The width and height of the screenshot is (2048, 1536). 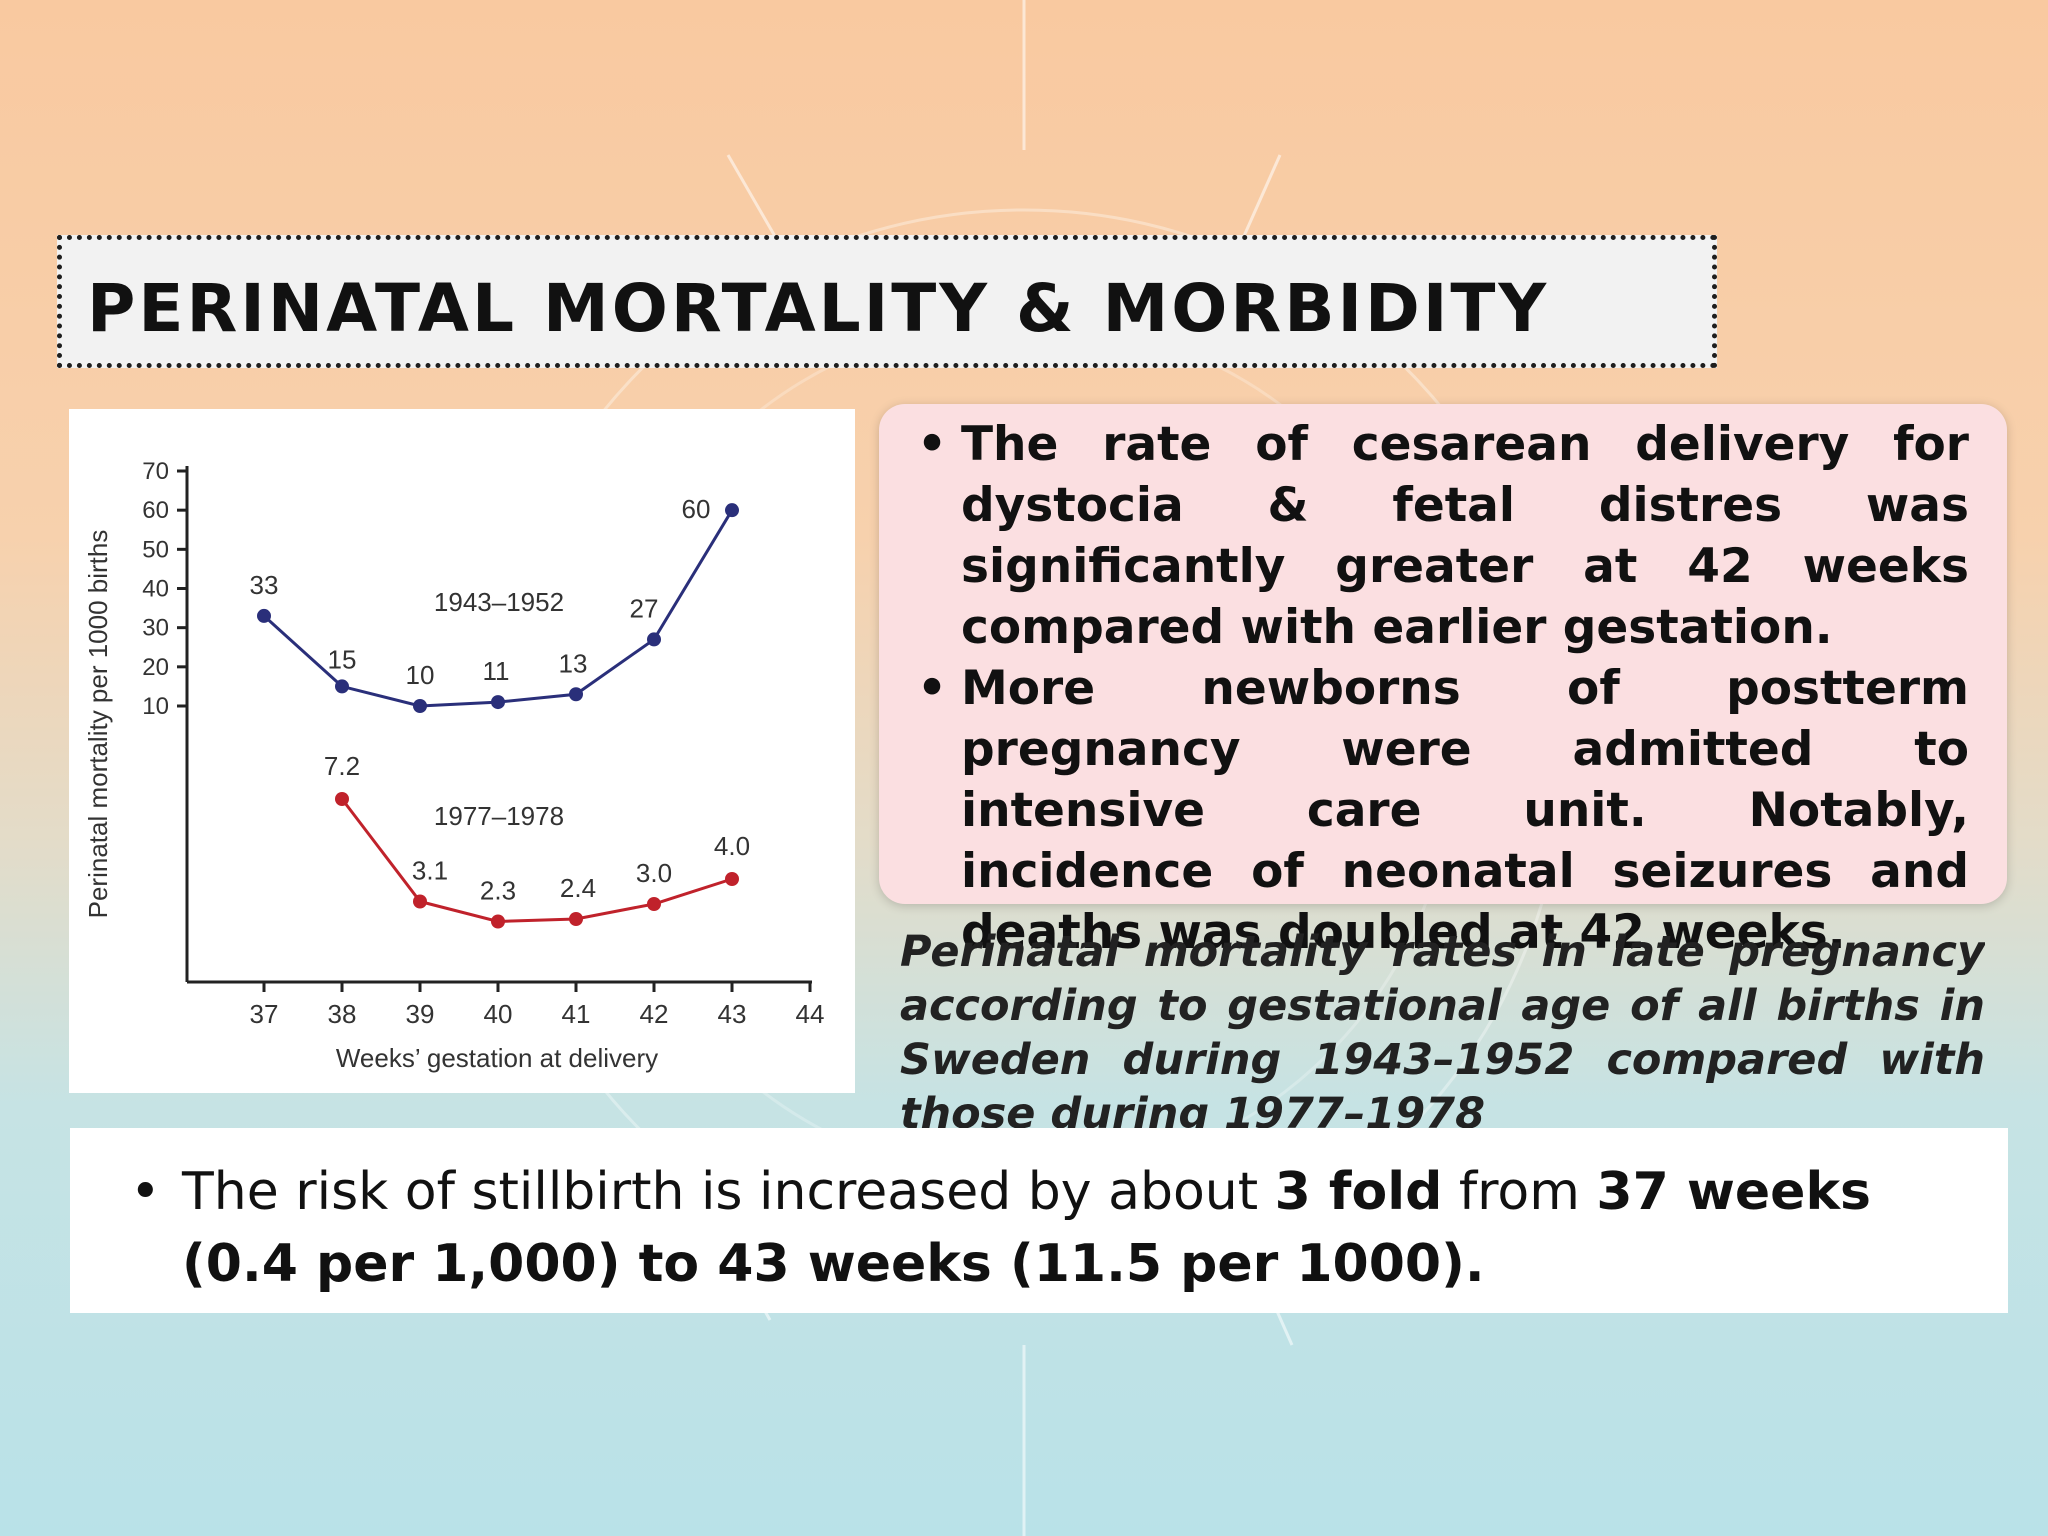 What do you see at coordinates (1519, 1192) in the screenshot?
I see `segment-from: from` at bounding box center [1519, 1192].